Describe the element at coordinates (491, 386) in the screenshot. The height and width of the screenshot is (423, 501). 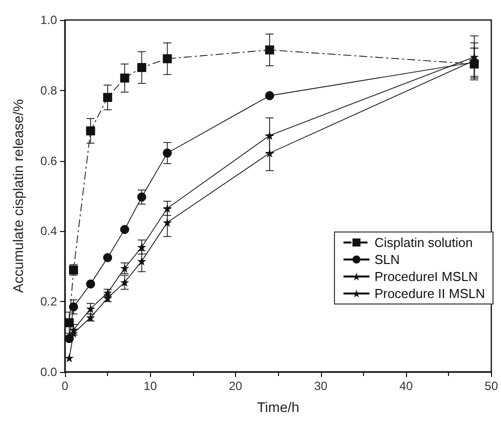
I see `x-tick-label: 50` at that location.